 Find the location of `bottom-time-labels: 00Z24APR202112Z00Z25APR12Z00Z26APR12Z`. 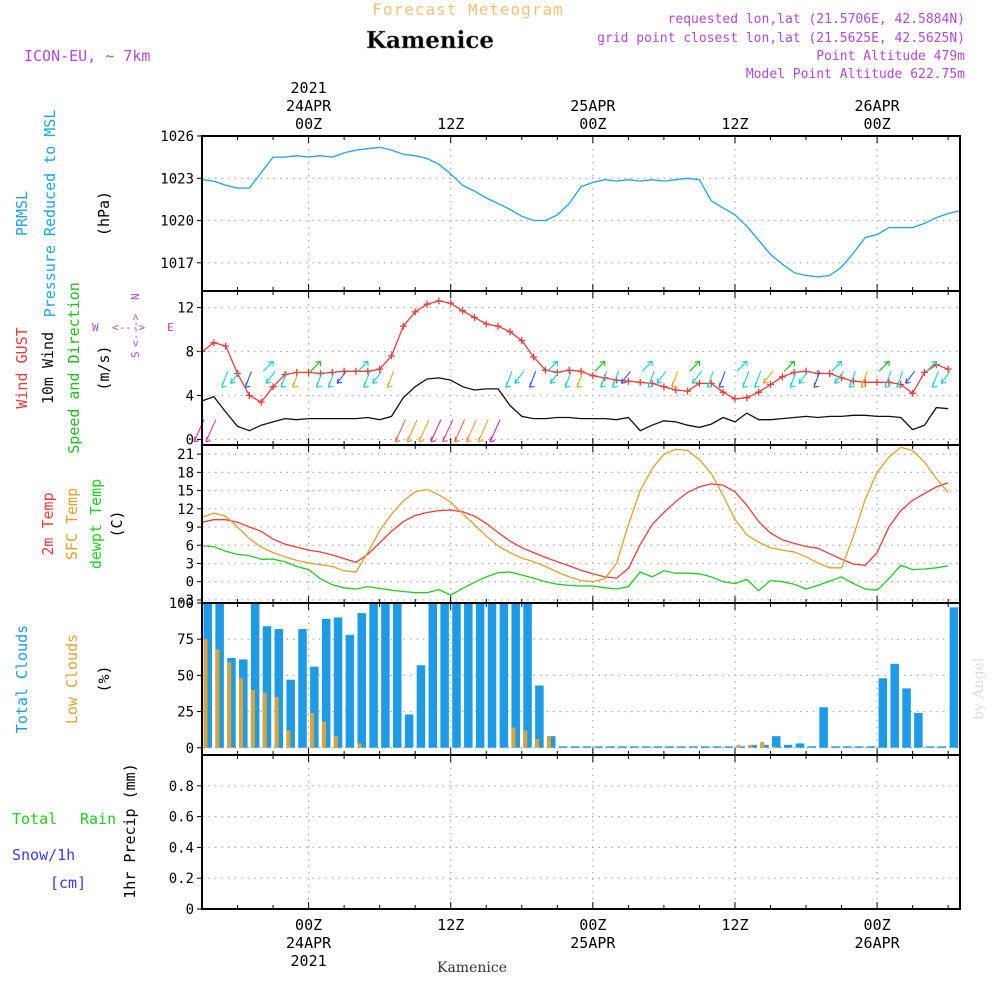

bottom-time-labels: 00Z24APR202112Z00Z25APR12Z00Z26APR12Z is located at coordinates (593, 943).